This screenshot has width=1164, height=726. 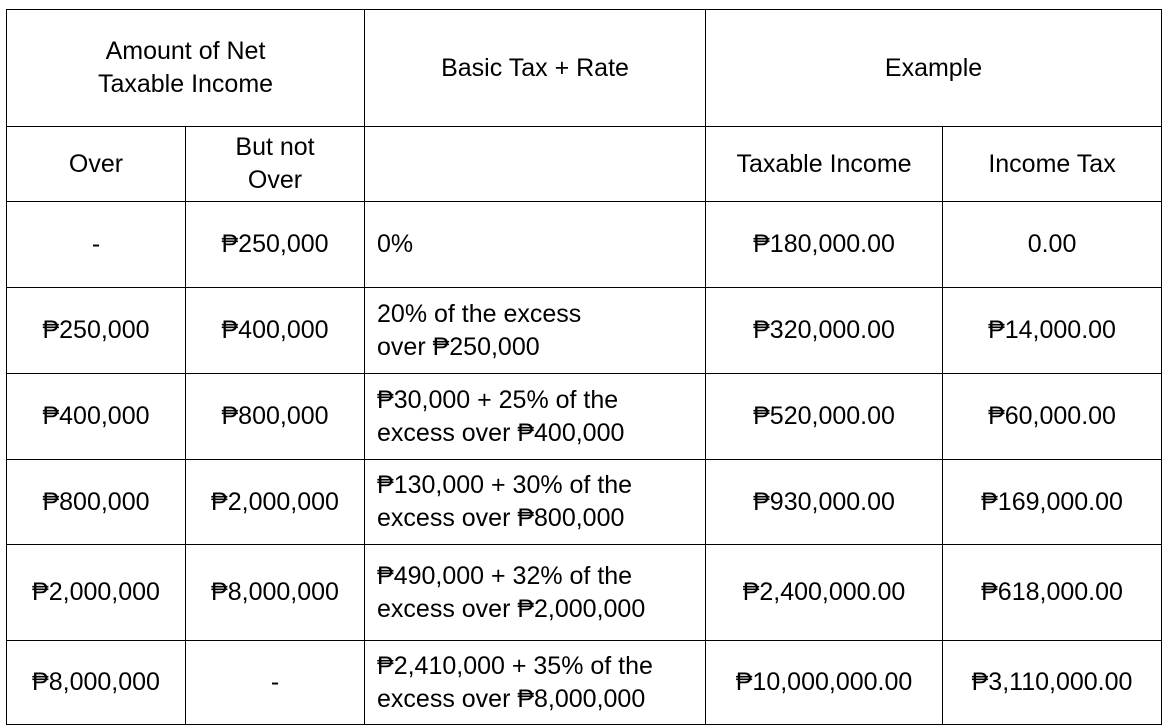 I want to click on cell-over: ₱8,000,000, so click(x=96, y=682).